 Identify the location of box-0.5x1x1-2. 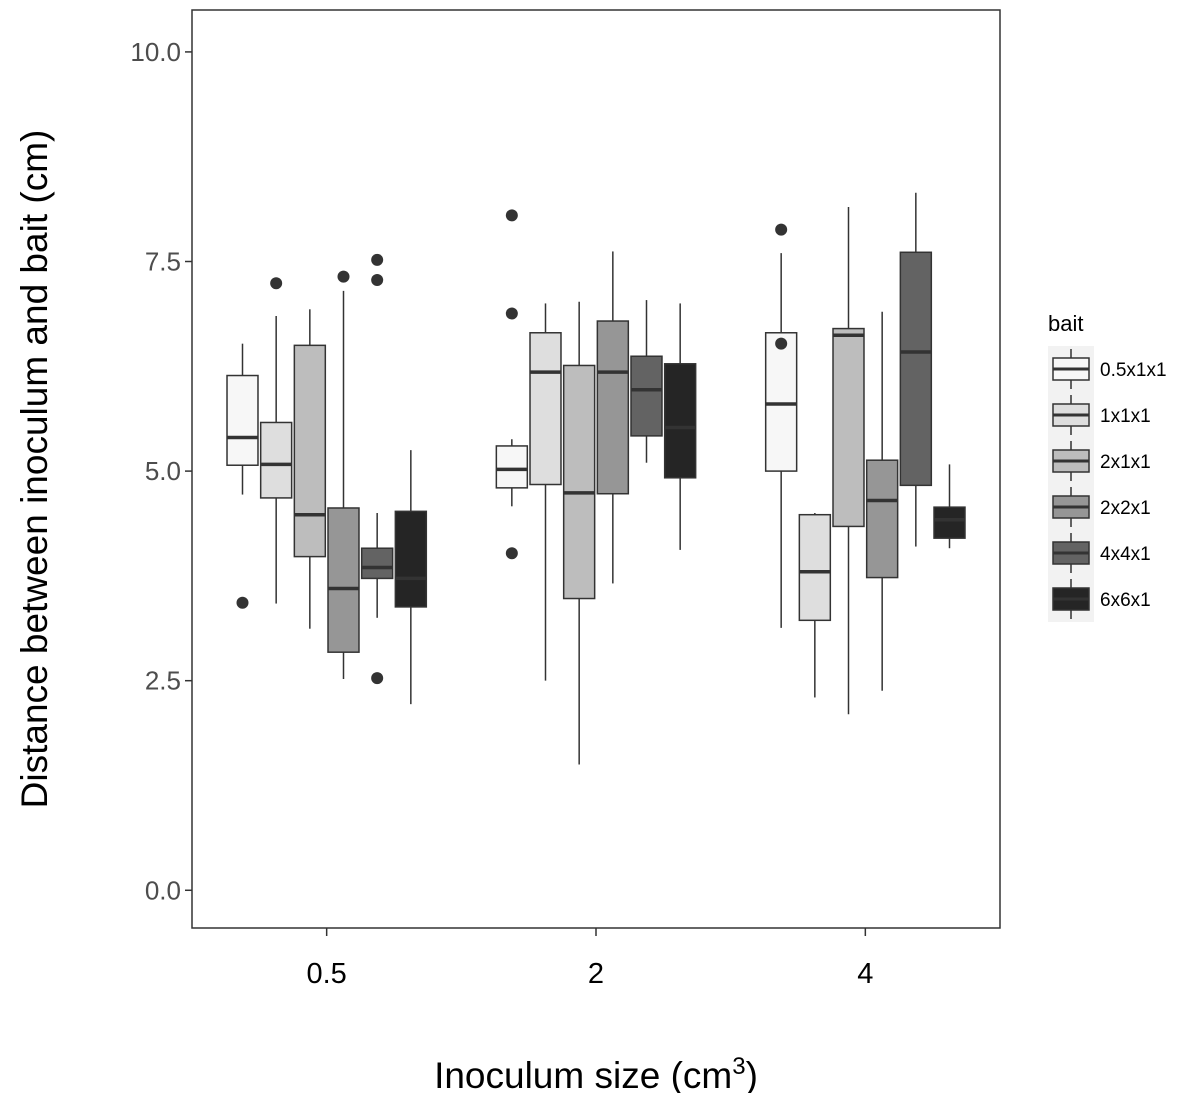
(512, 384).